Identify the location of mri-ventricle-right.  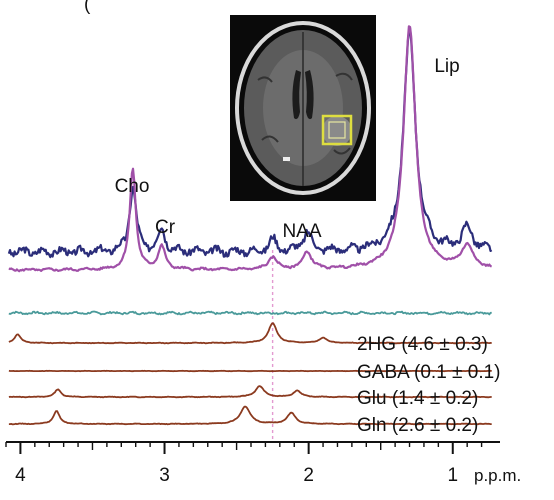
(309, 95).